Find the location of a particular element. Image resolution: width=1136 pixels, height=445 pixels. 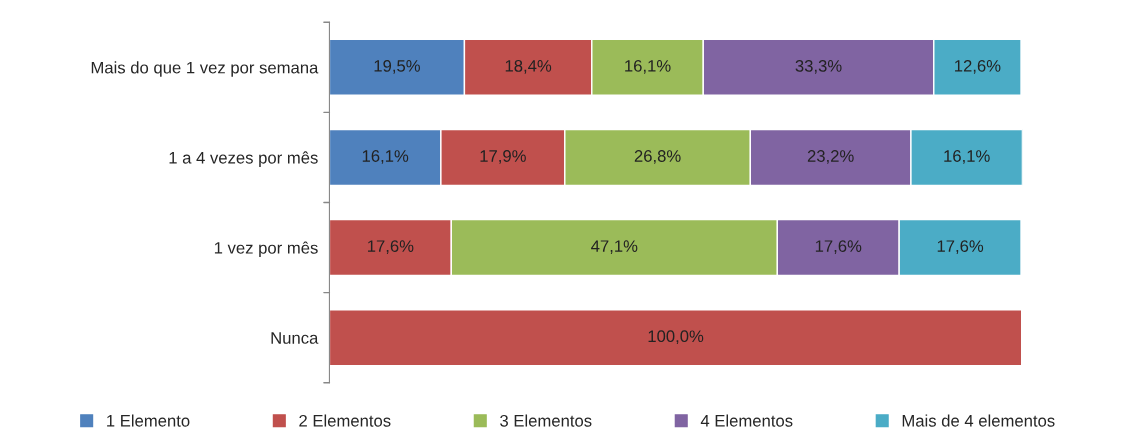

legend-label: Mais de 4 elementos is located at coordinates (978, 420).